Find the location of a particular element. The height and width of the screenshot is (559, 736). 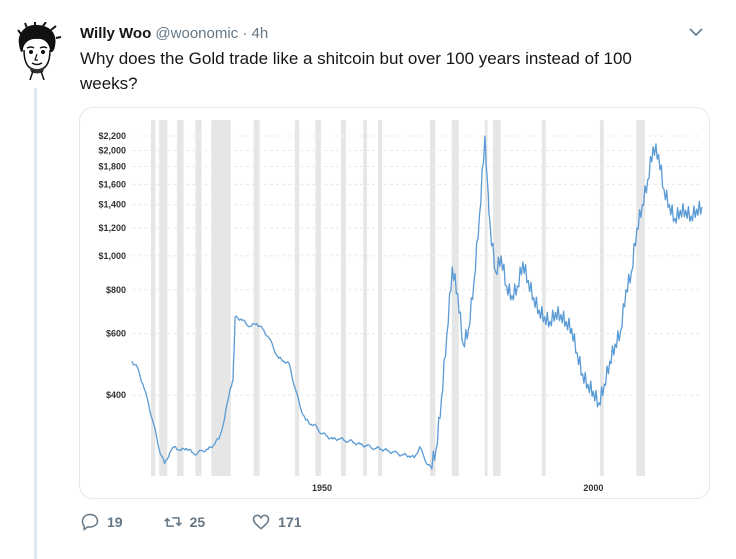

y-tick-label: $2,000 is located at coordinates (112, 151).